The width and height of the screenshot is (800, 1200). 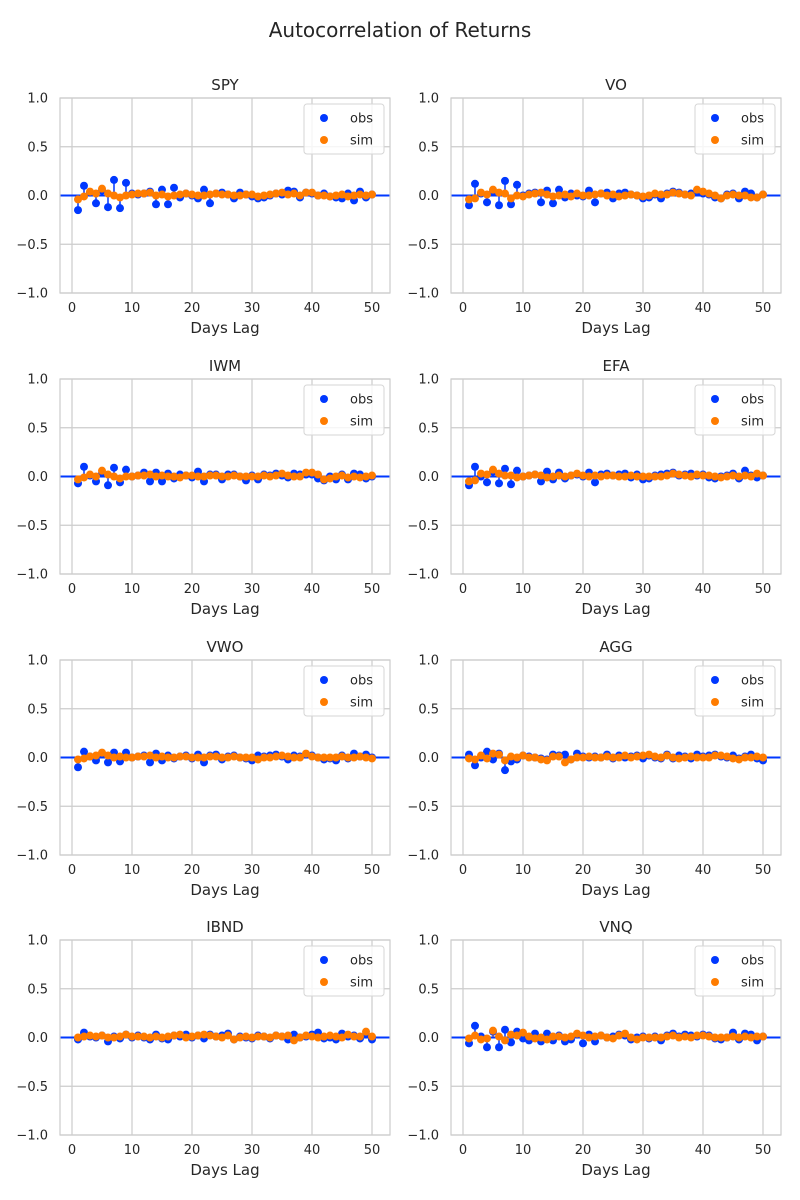 I want to click on subplot-title: EFA, so click(x=617, y=366).